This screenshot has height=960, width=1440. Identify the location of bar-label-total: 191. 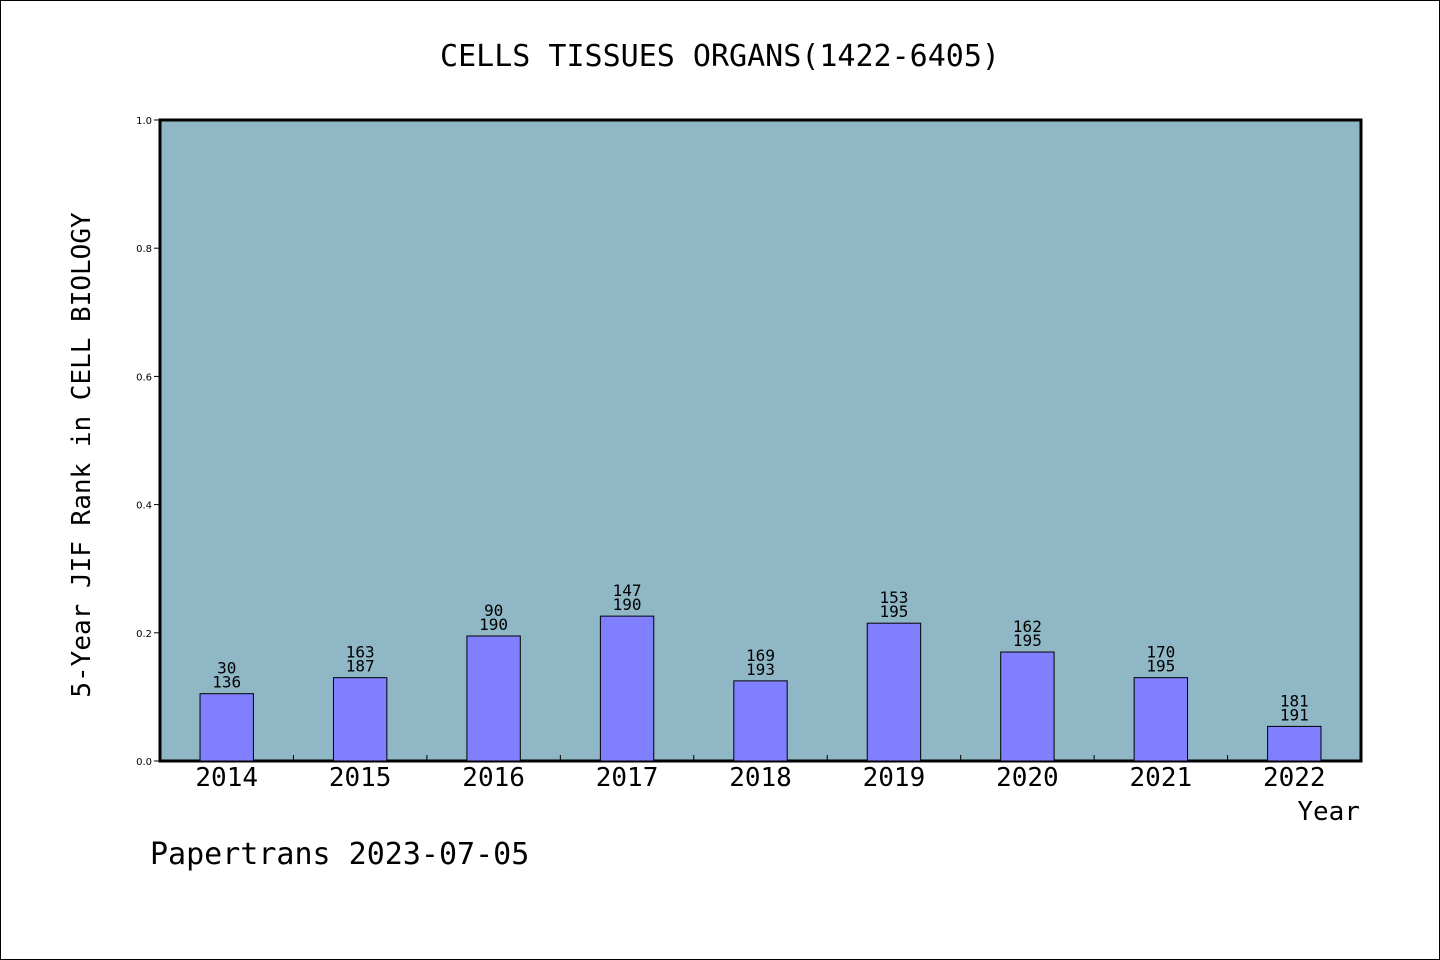
(1294, 714).